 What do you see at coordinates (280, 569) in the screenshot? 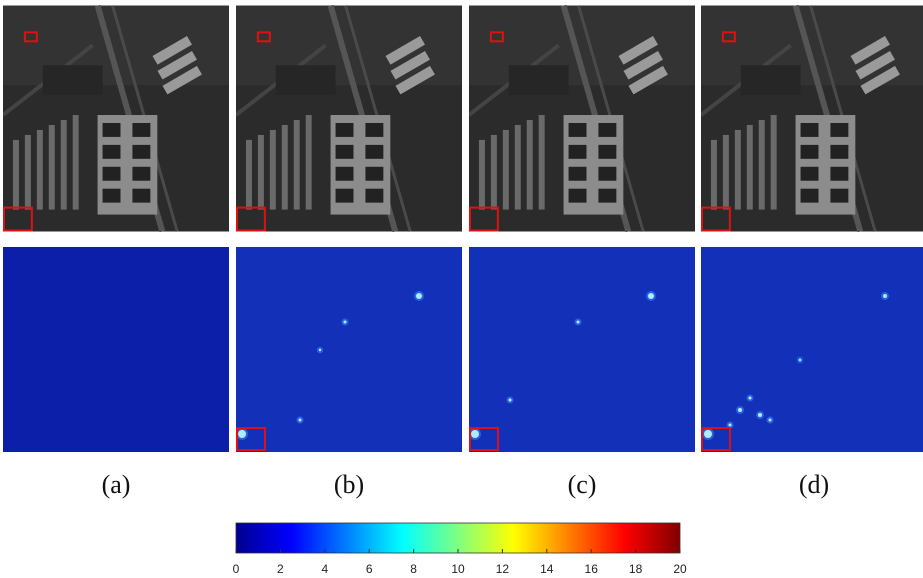
I see `tick-label: 2` at bounding box center [280, 569].